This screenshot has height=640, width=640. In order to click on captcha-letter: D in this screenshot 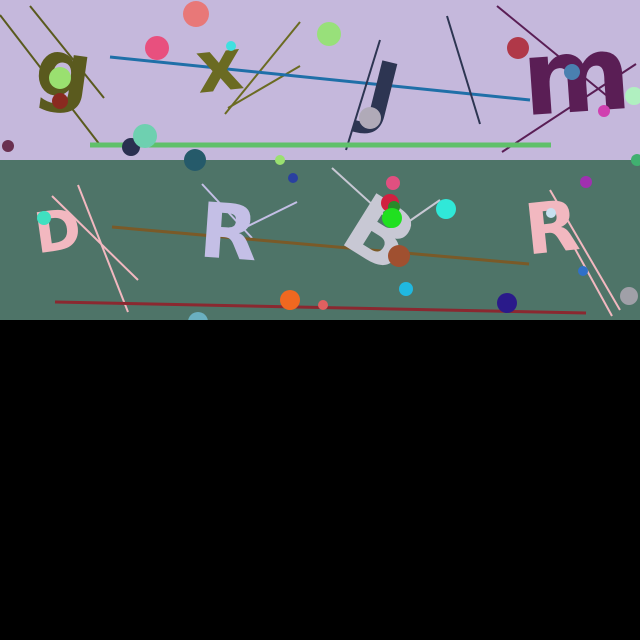, I will do `click(57, 231)`.